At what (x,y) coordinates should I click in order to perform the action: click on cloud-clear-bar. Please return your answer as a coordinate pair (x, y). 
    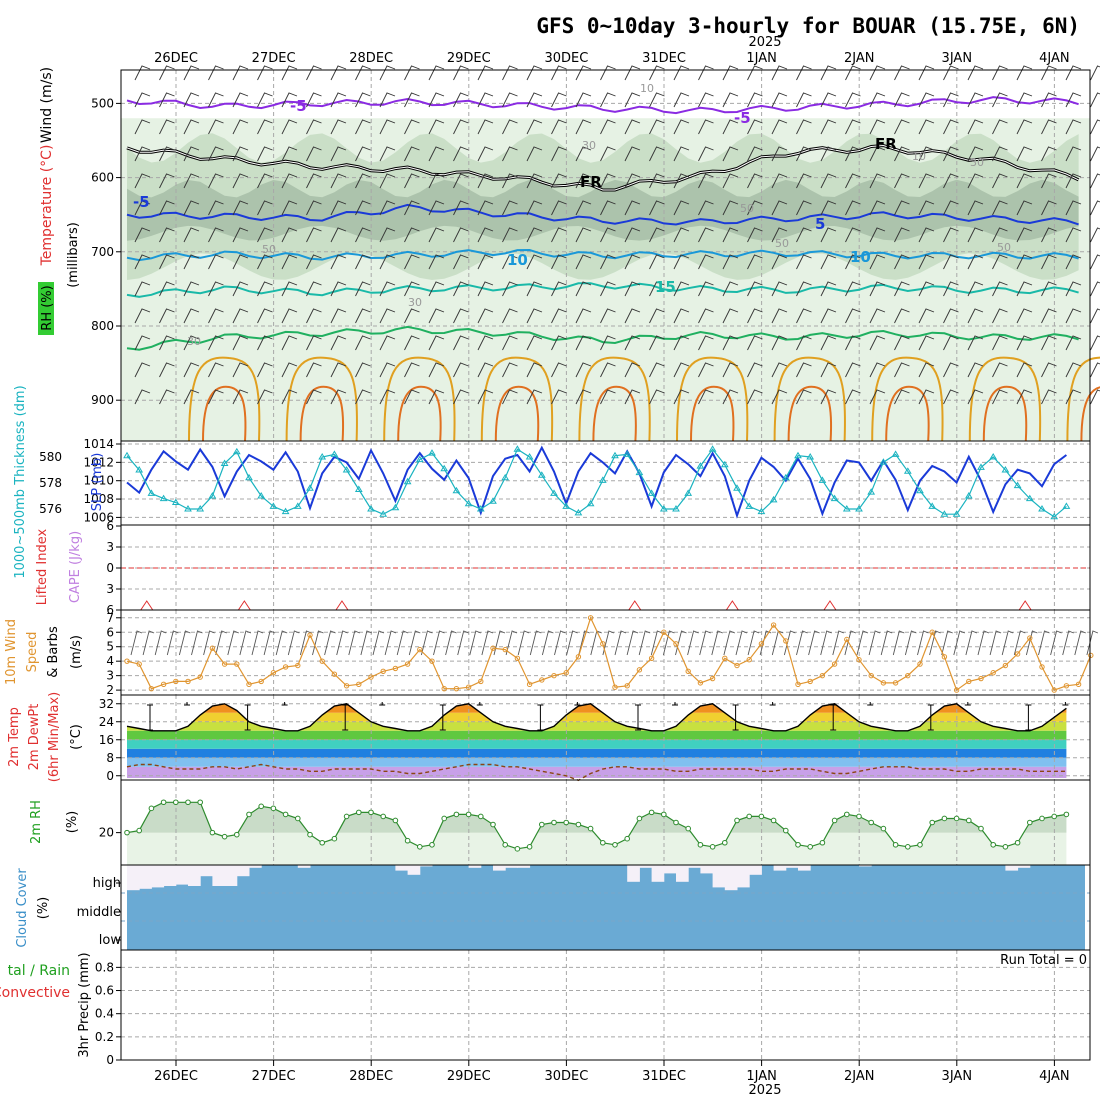
    Looking at the image, I should click on (231, 875).